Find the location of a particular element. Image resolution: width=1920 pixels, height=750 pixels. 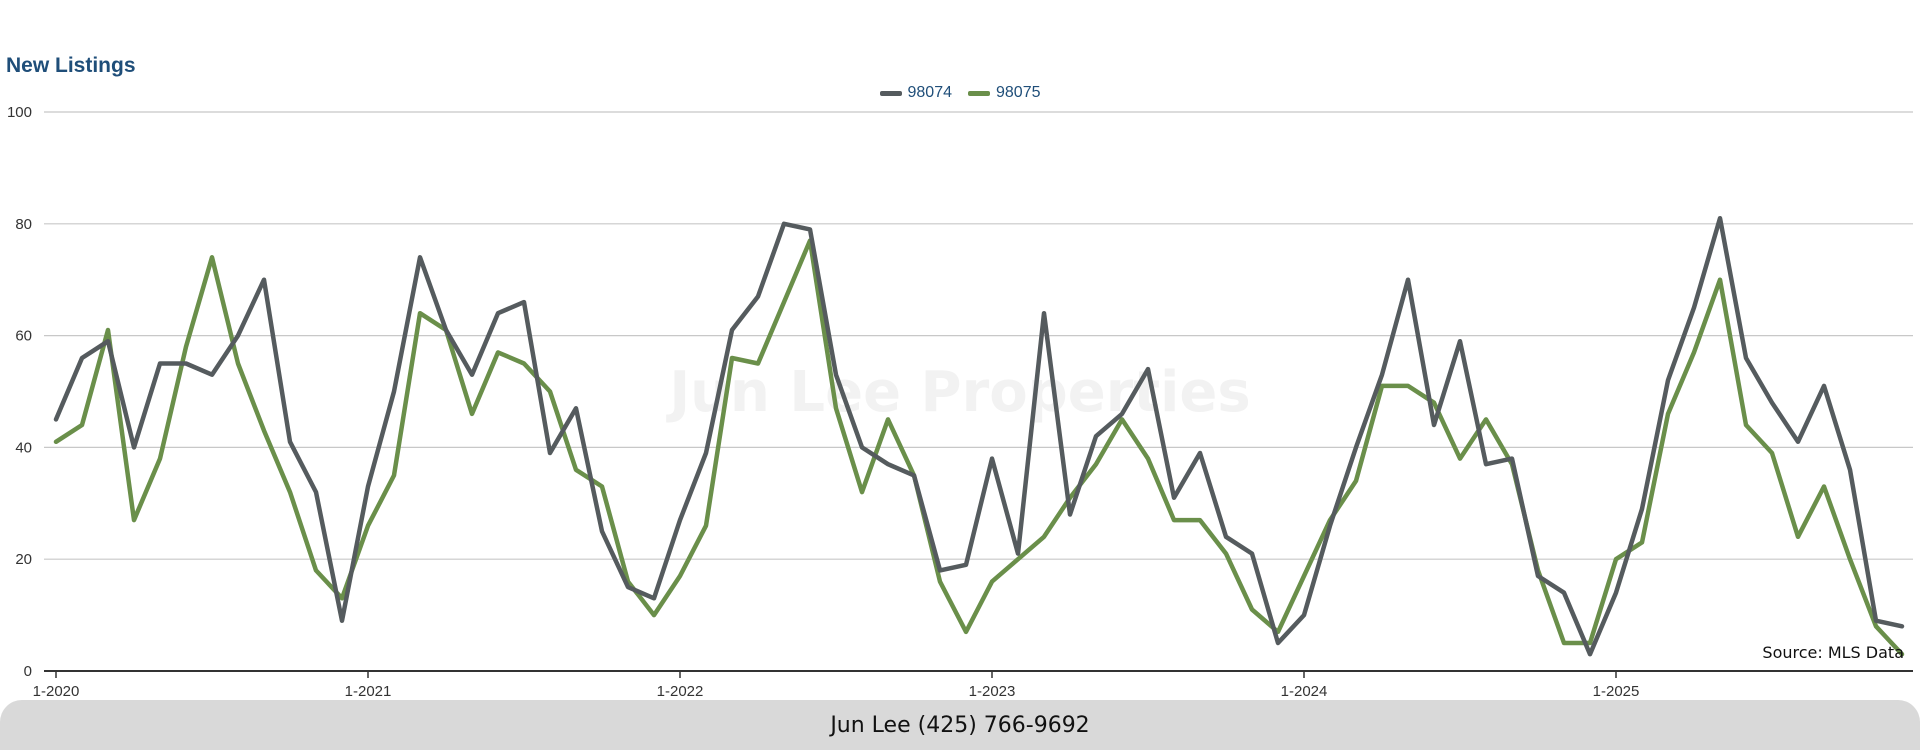

footer-contact: Jun Lee (425) 766-9692 is located at coordinates (960, 725).